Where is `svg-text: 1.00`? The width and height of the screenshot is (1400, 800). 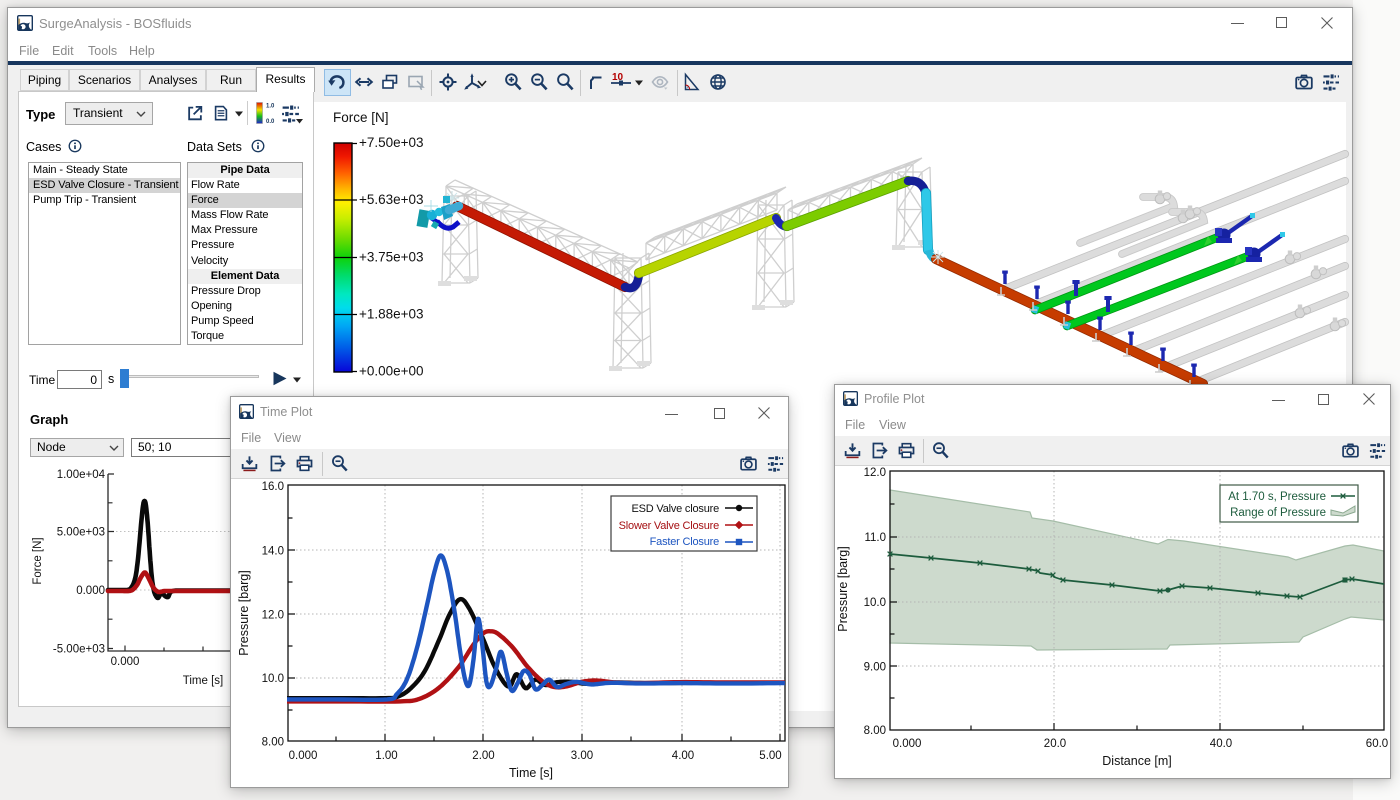 svg-text: 1.00 is located at coordinates (386, 756).